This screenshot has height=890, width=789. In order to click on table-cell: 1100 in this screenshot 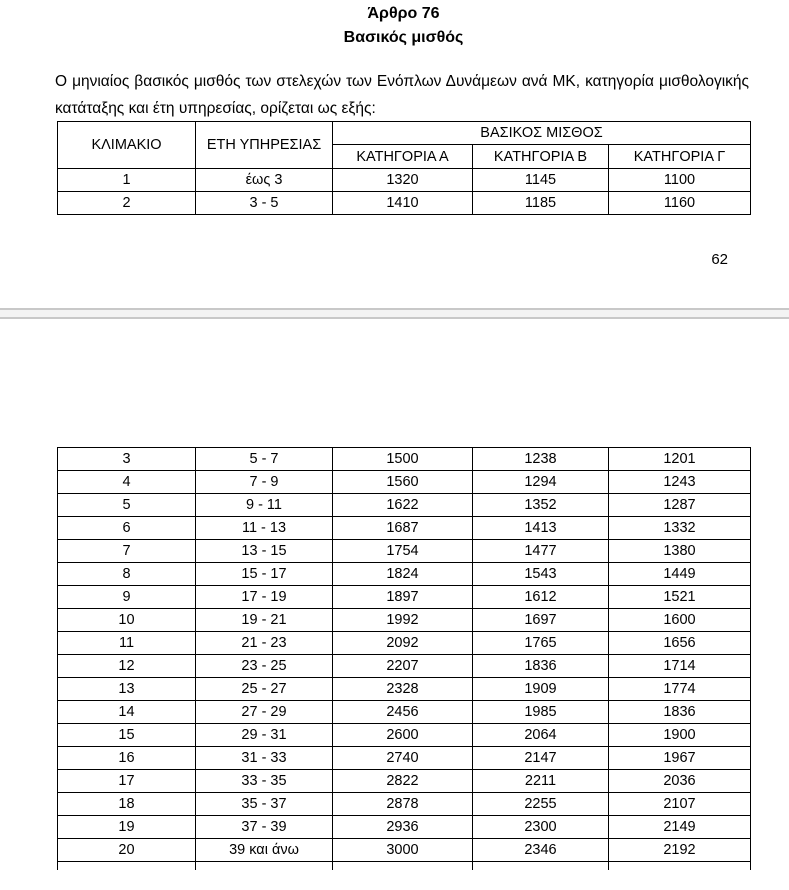, I will do `click(679, 180)`.